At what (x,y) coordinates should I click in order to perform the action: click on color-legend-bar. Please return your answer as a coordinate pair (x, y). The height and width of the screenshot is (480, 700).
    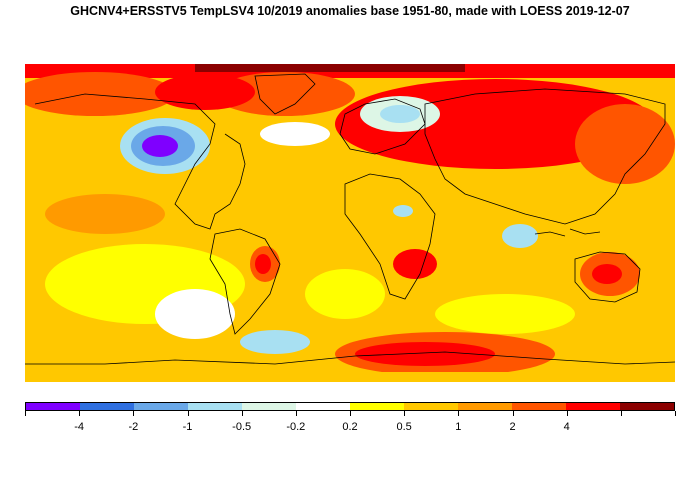
    Looking at the image, I should click on (350, 406).